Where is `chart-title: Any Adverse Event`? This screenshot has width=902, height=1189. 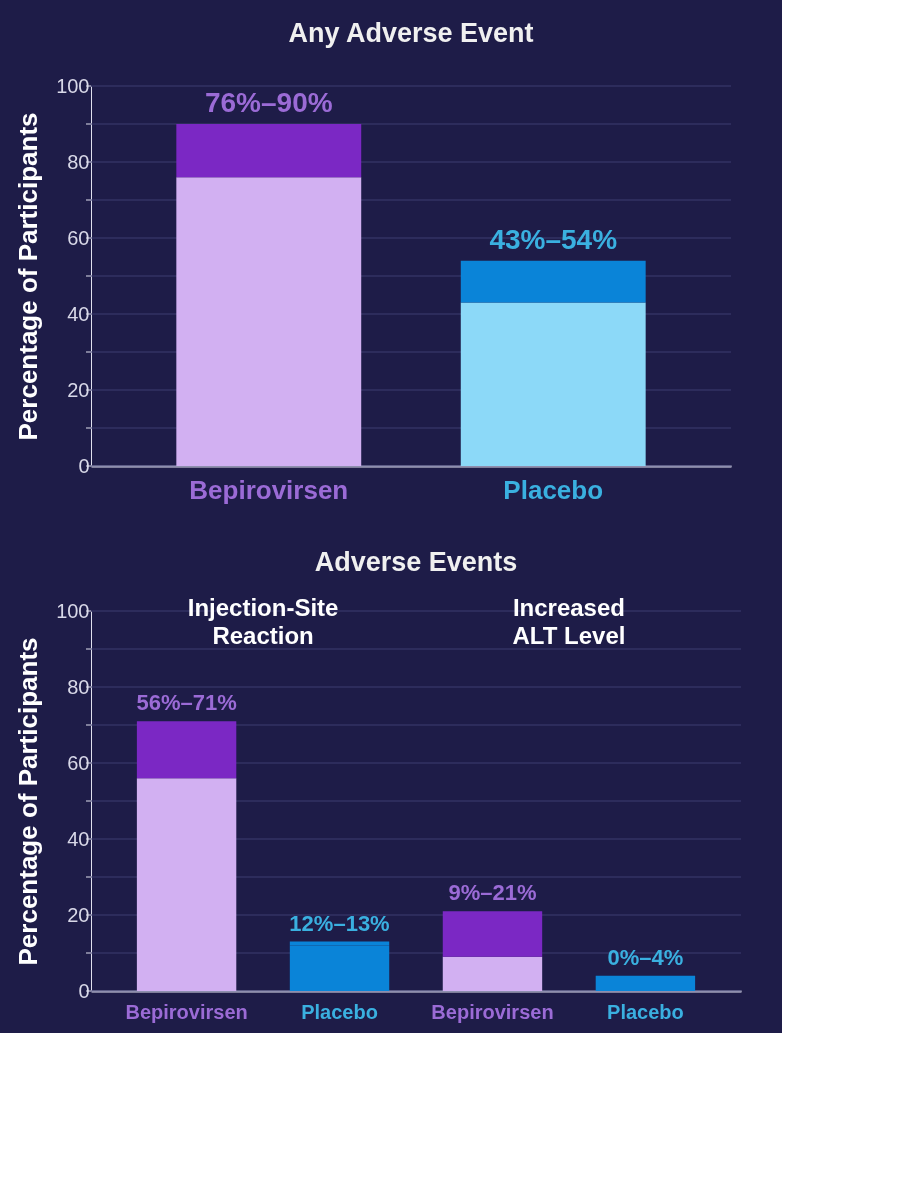 chart-title: Any Adverse Event is located at coordinates (411, 33).